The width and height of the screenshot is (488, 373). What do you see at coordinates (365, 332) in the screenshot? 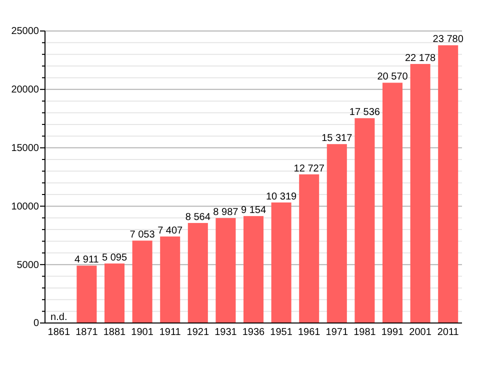
I see `x-tick-label: 1981` at bounding box center [365, 332].